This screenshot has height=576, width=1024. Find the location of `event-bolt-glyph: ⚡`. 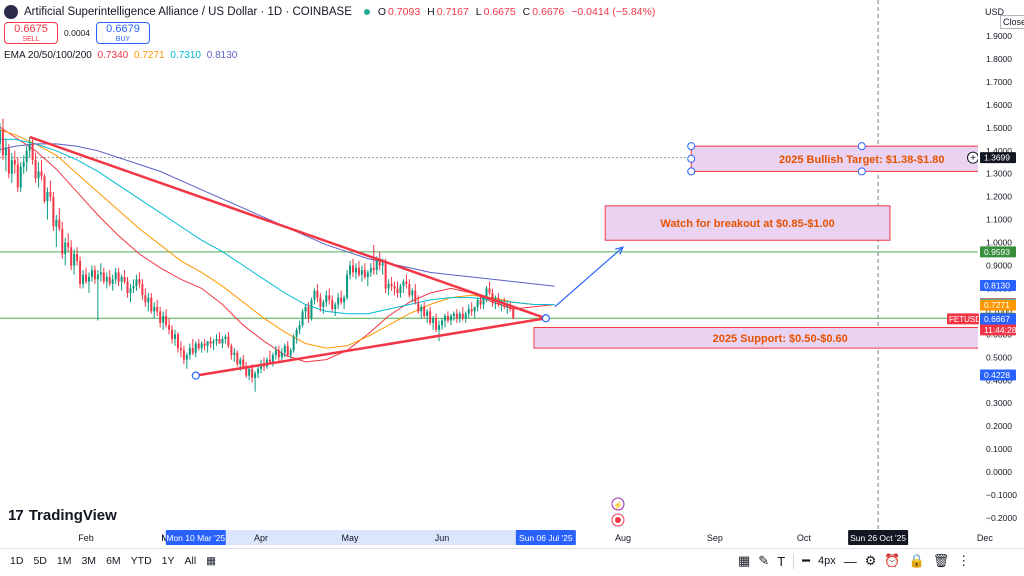

event-bolt-glyph: ⚡ is located at coordinates (618, 505).